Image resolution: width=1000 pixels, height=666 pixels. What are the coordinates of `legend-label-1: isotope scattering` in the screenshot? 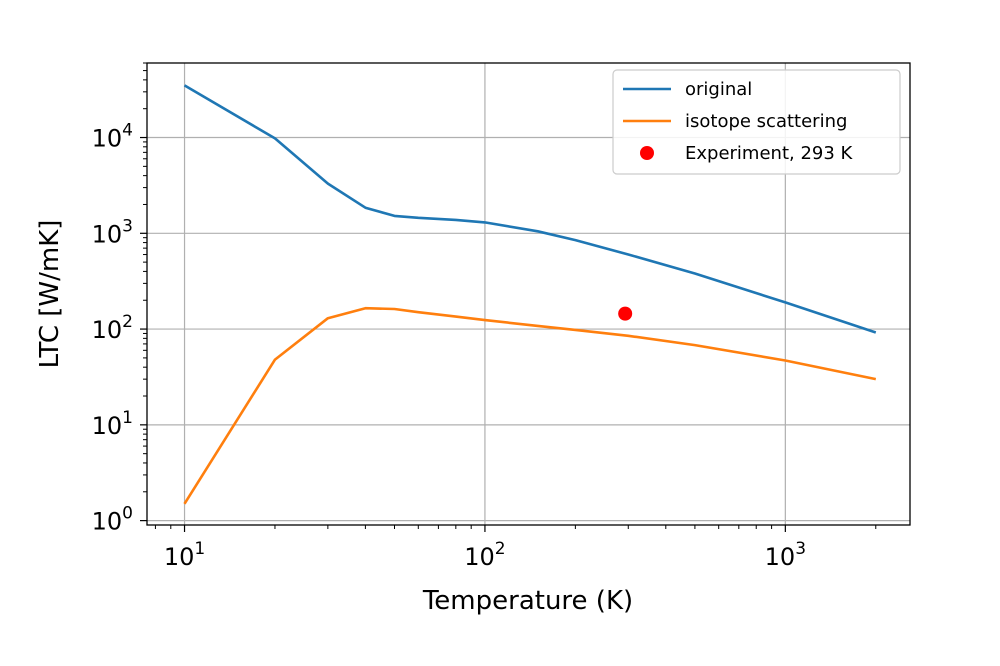 It's located at (766, 121).